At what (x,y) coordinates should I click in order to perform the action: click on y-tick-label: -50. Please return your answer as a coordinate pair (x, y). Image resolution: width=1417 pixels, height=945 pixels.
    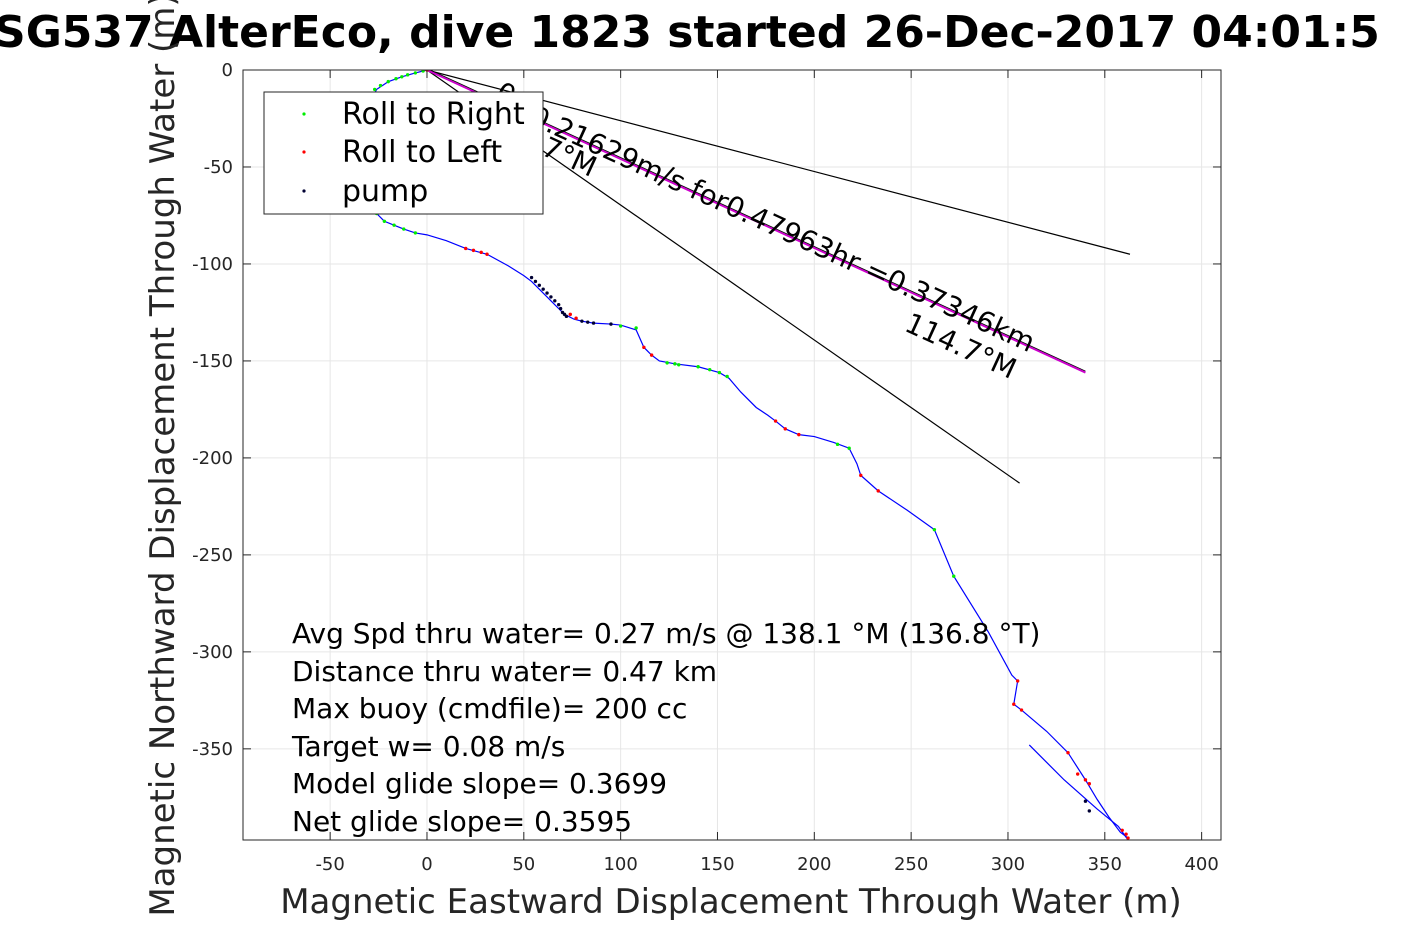
    Looking at the image, I should click on (218, 167).